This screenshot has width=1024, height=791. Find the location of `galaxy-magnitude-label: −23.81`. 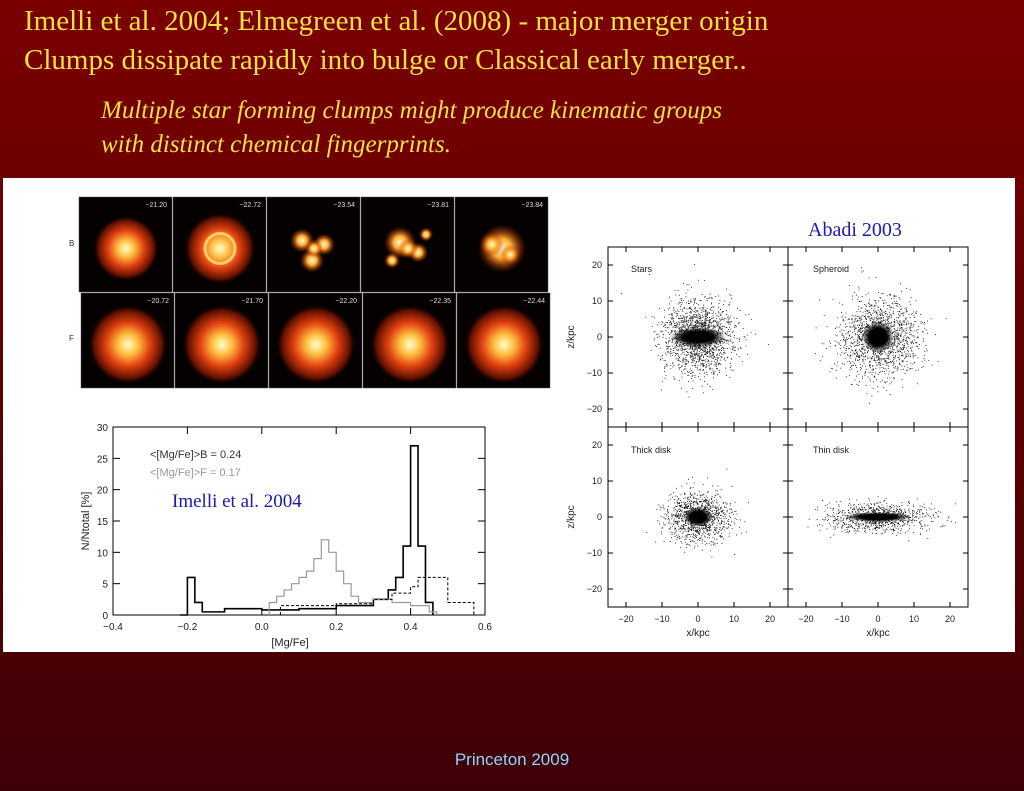

galaxy-magnitude-label: −23.81 is located at coordinates (438, 205).